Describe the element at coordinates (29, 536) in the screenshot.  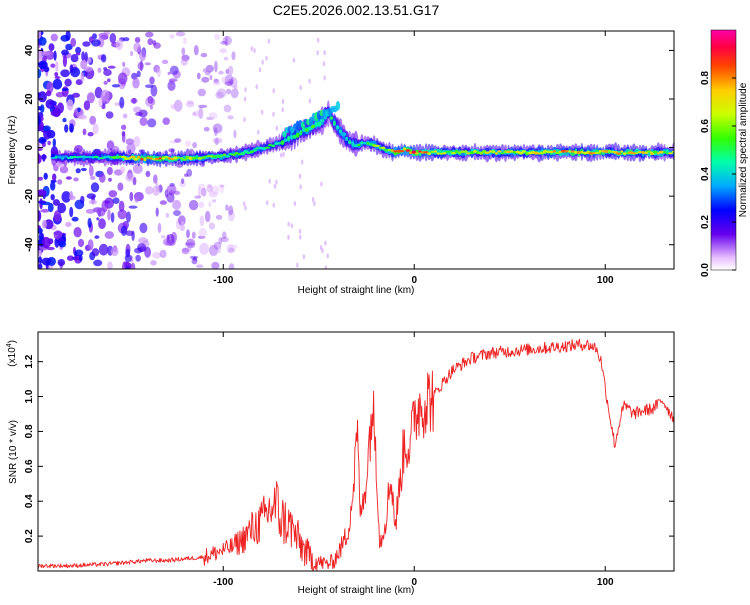
I see `y-tick-label: 0.2` at that location.